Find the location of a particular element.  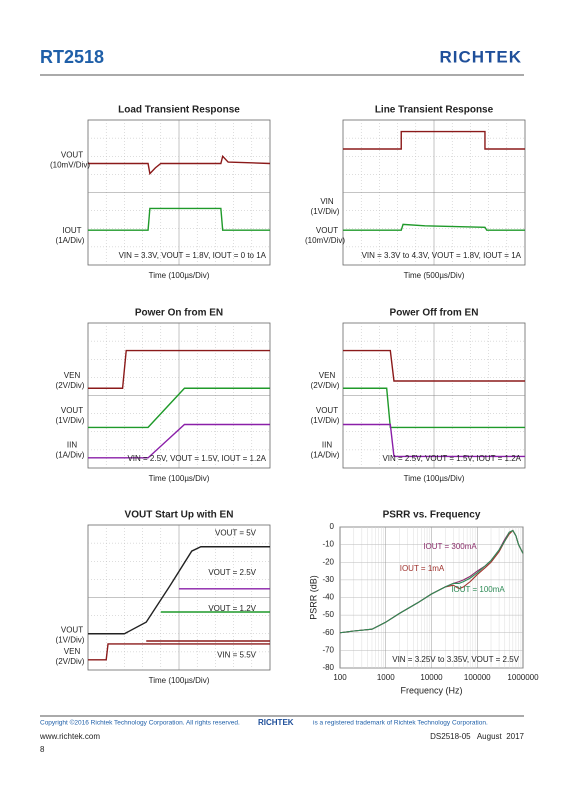

test-conditions: VIN = 3.25V to 3.35V, VOUT = 2.5V is located at coordinates (455, 659).